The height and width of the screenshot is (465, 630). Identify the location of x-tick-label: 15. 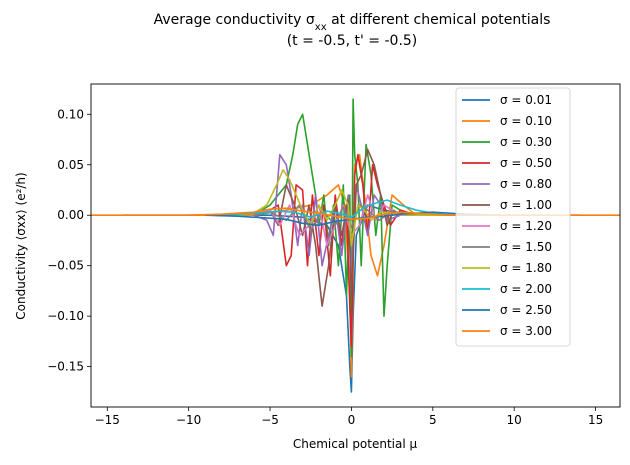
(595, 420).